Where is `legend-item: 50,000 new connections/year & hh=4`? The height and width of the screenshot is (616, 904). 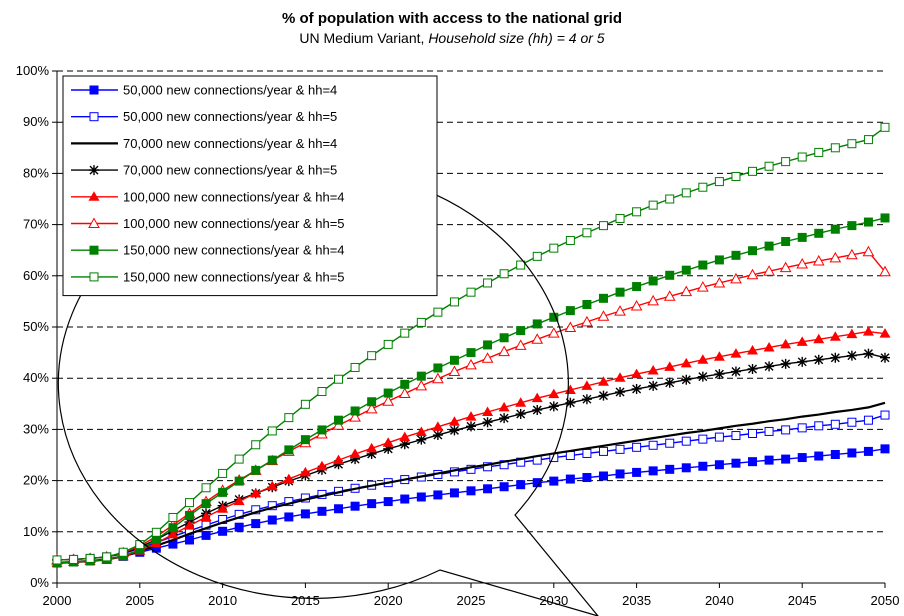 legend-item: 50,000 new connections/year & hh=4 is located at coordinates (204, 90).